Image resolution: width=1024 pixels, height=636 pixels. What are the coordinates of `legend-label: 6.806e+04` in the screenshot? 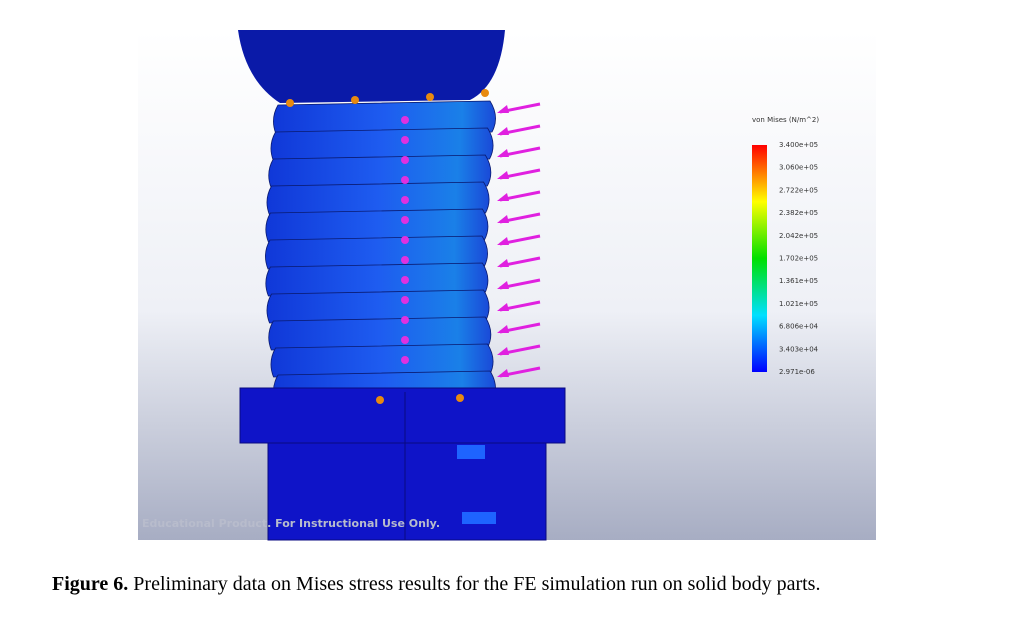 It's located at (799, 327).